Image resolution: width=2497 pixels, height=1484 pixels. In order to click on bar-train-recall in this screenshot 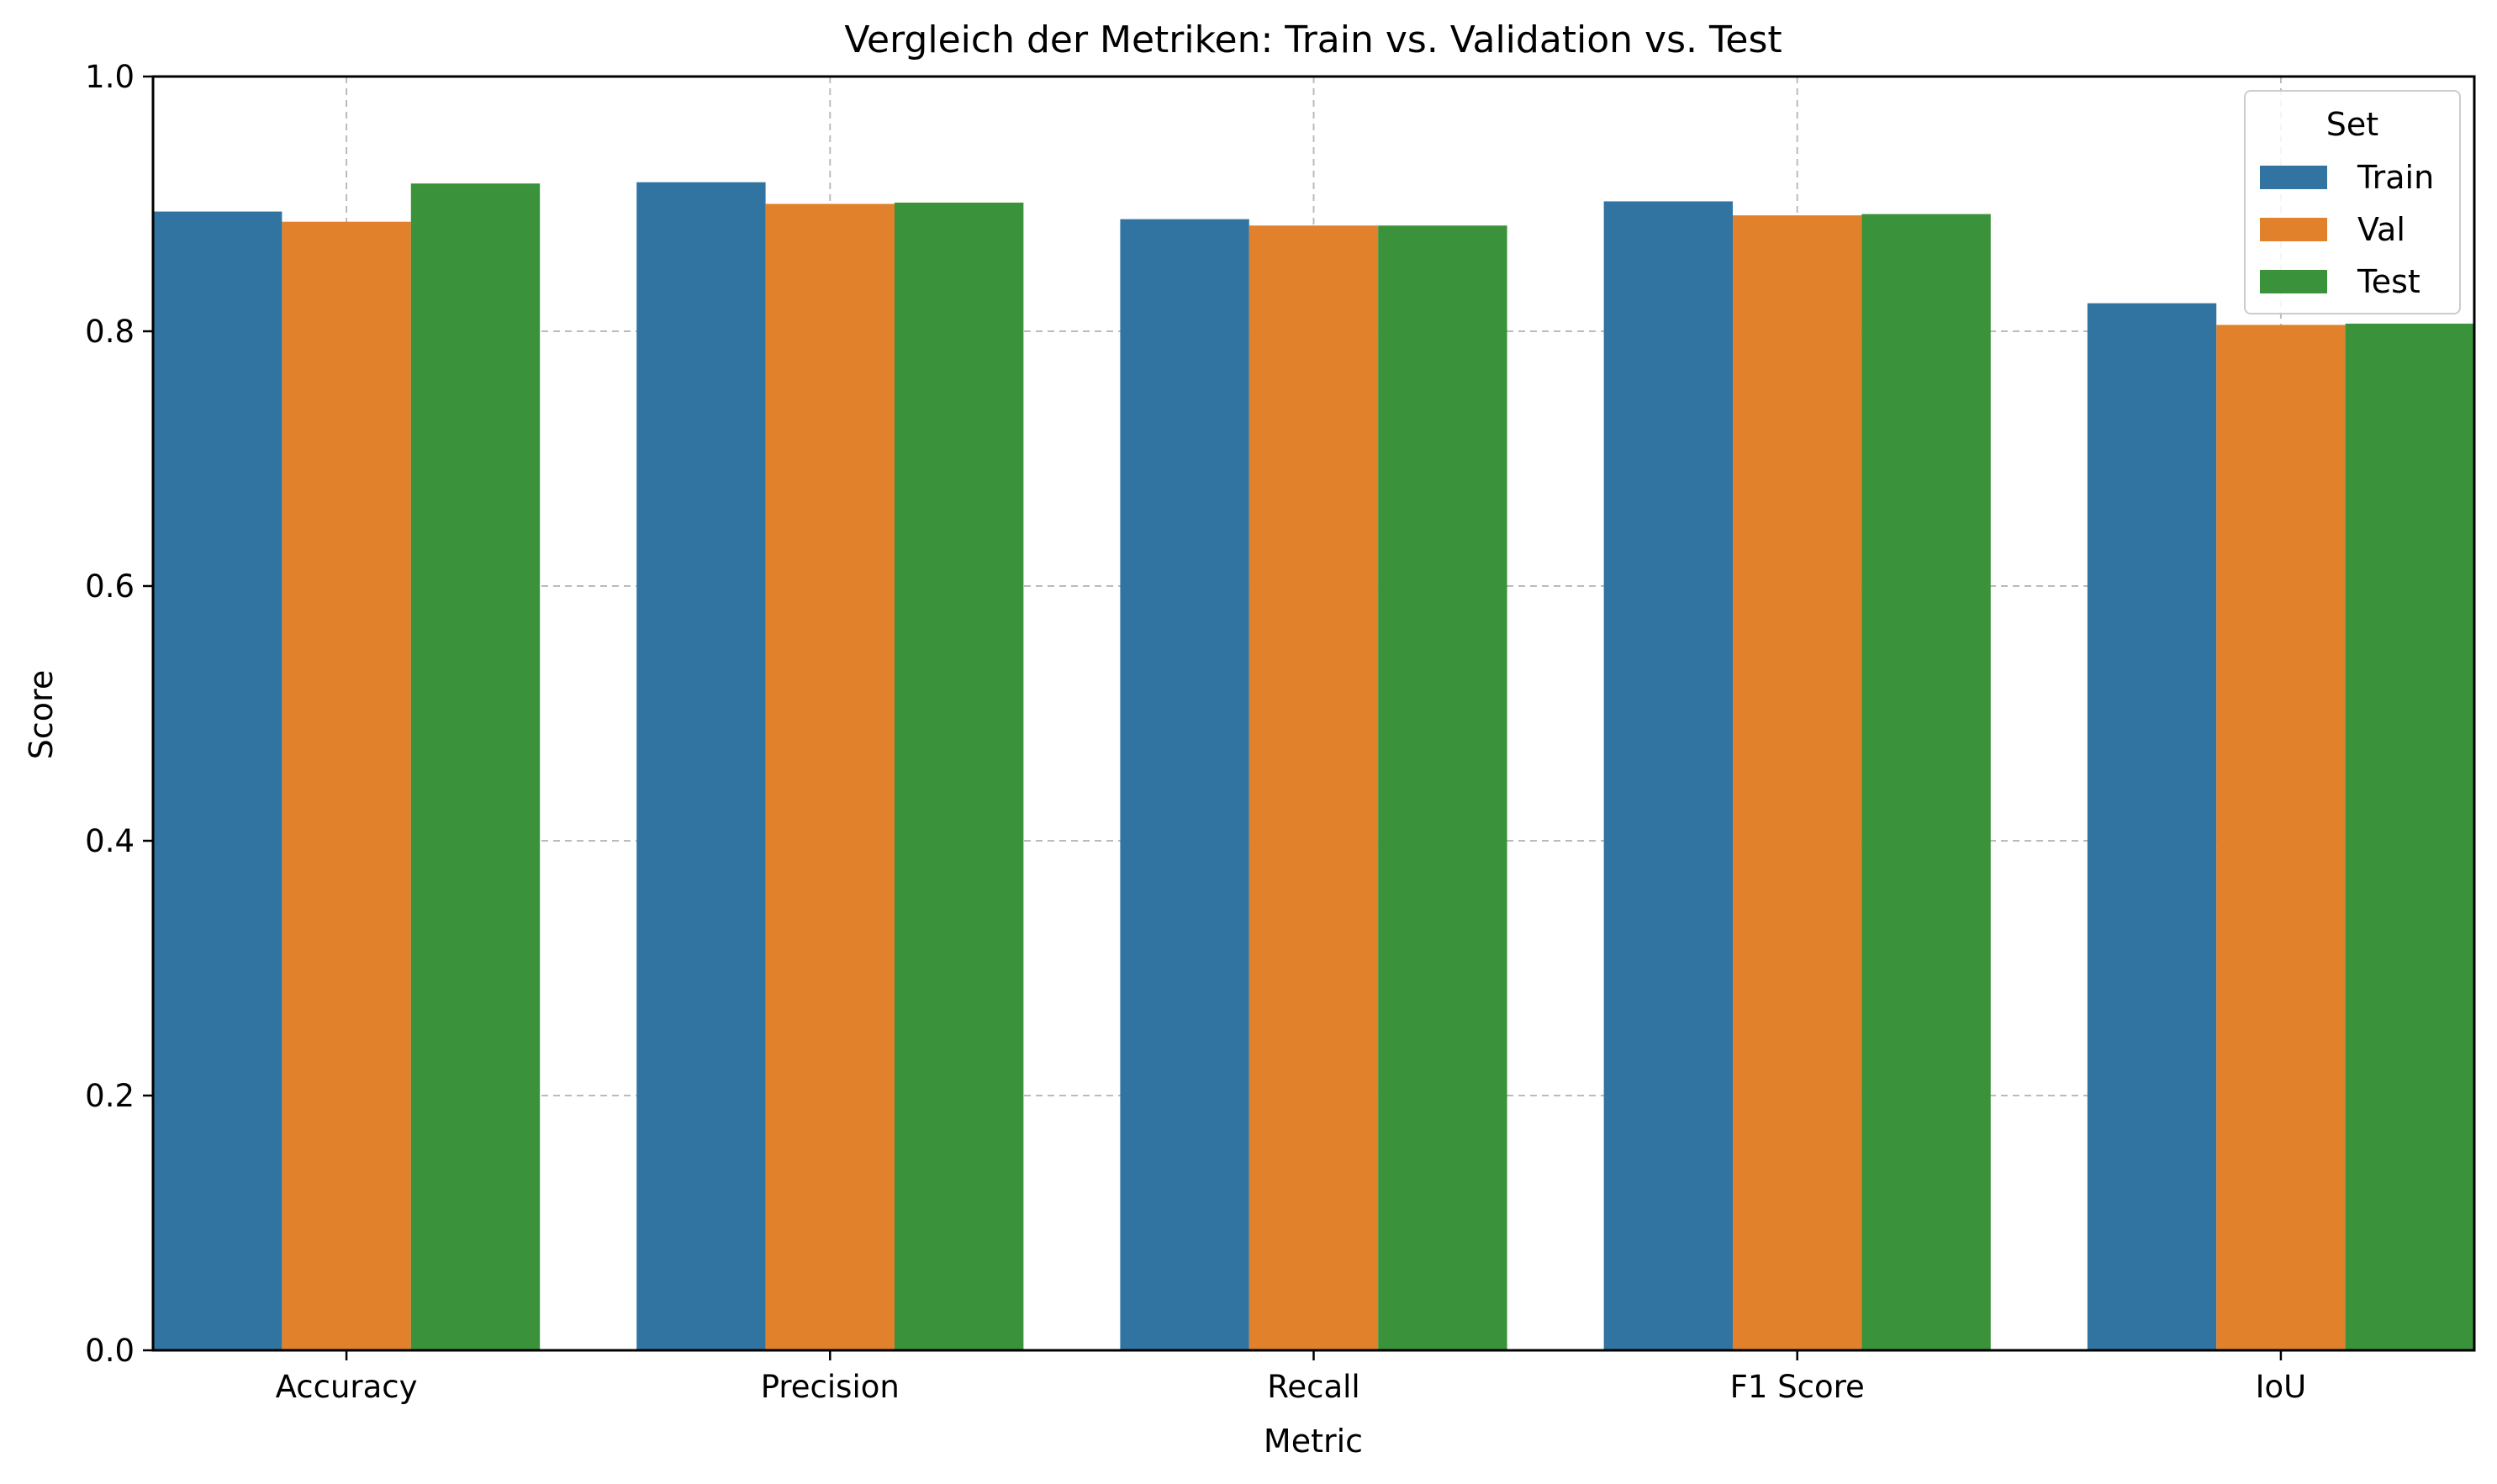, I will do `click(1184, 785)`.